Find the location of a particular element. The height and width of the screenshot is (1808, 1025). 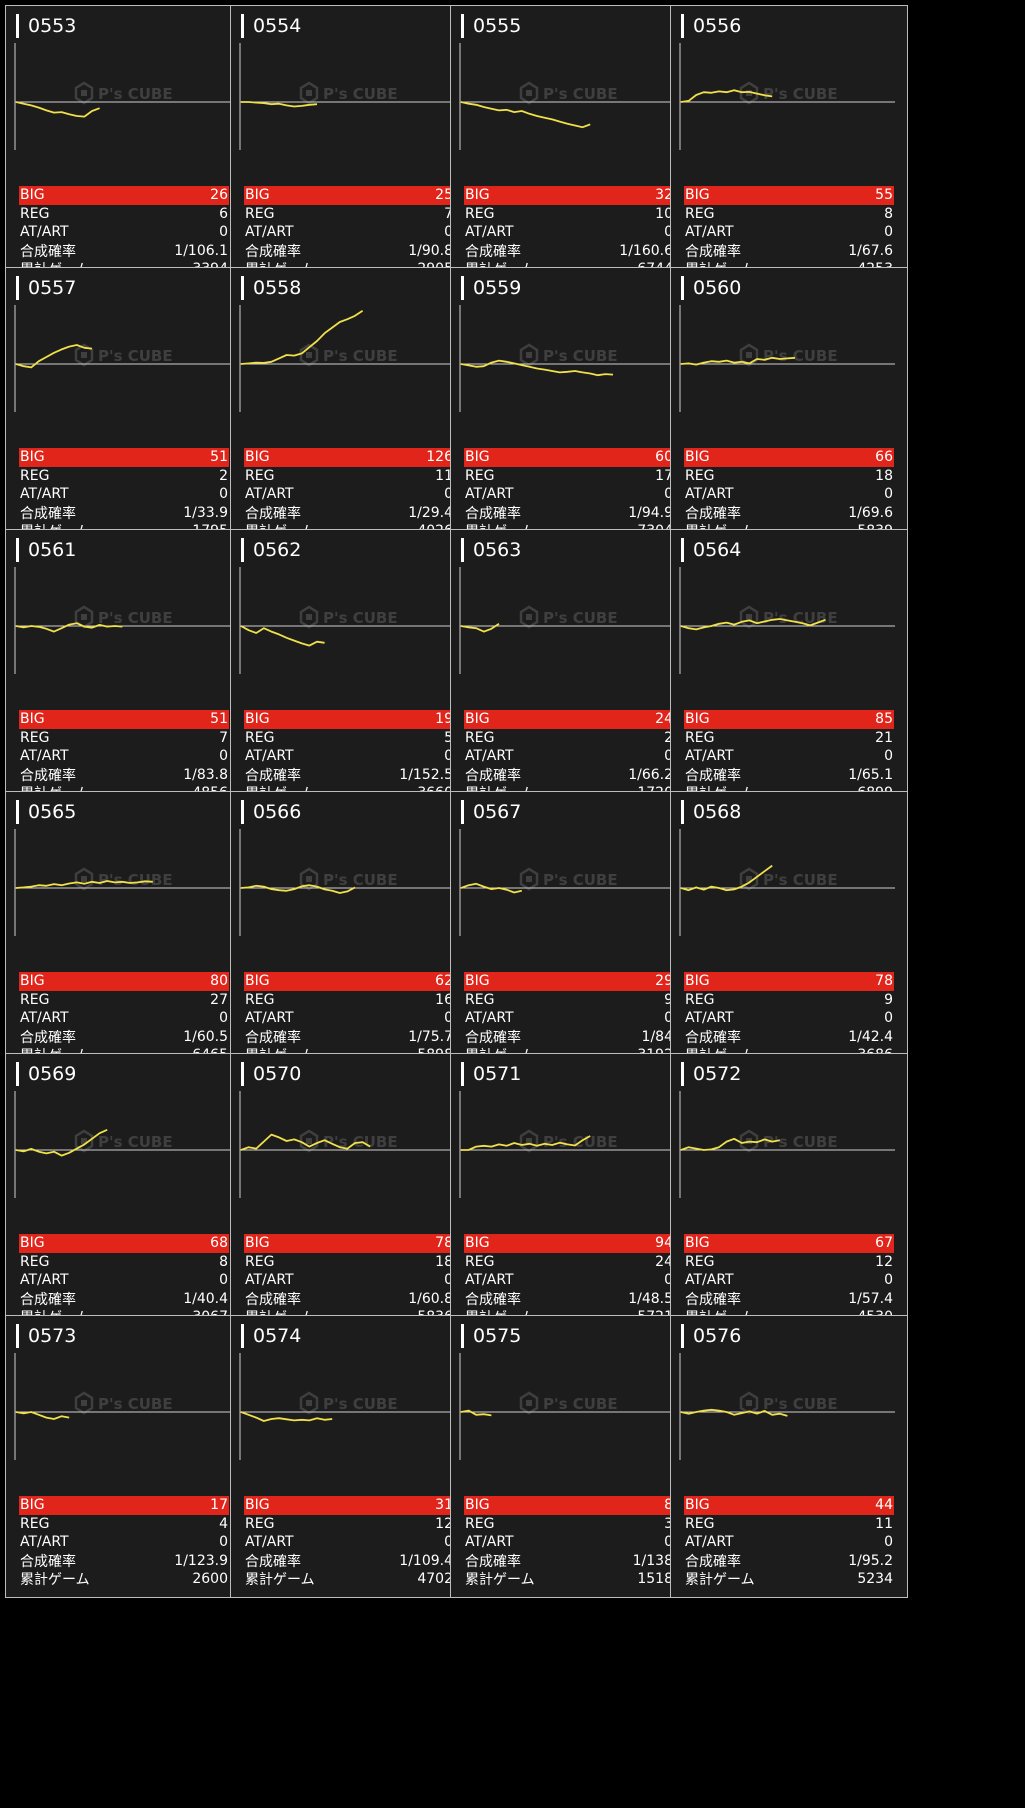

reg-count: 9 is located at coordinates (668, 999).